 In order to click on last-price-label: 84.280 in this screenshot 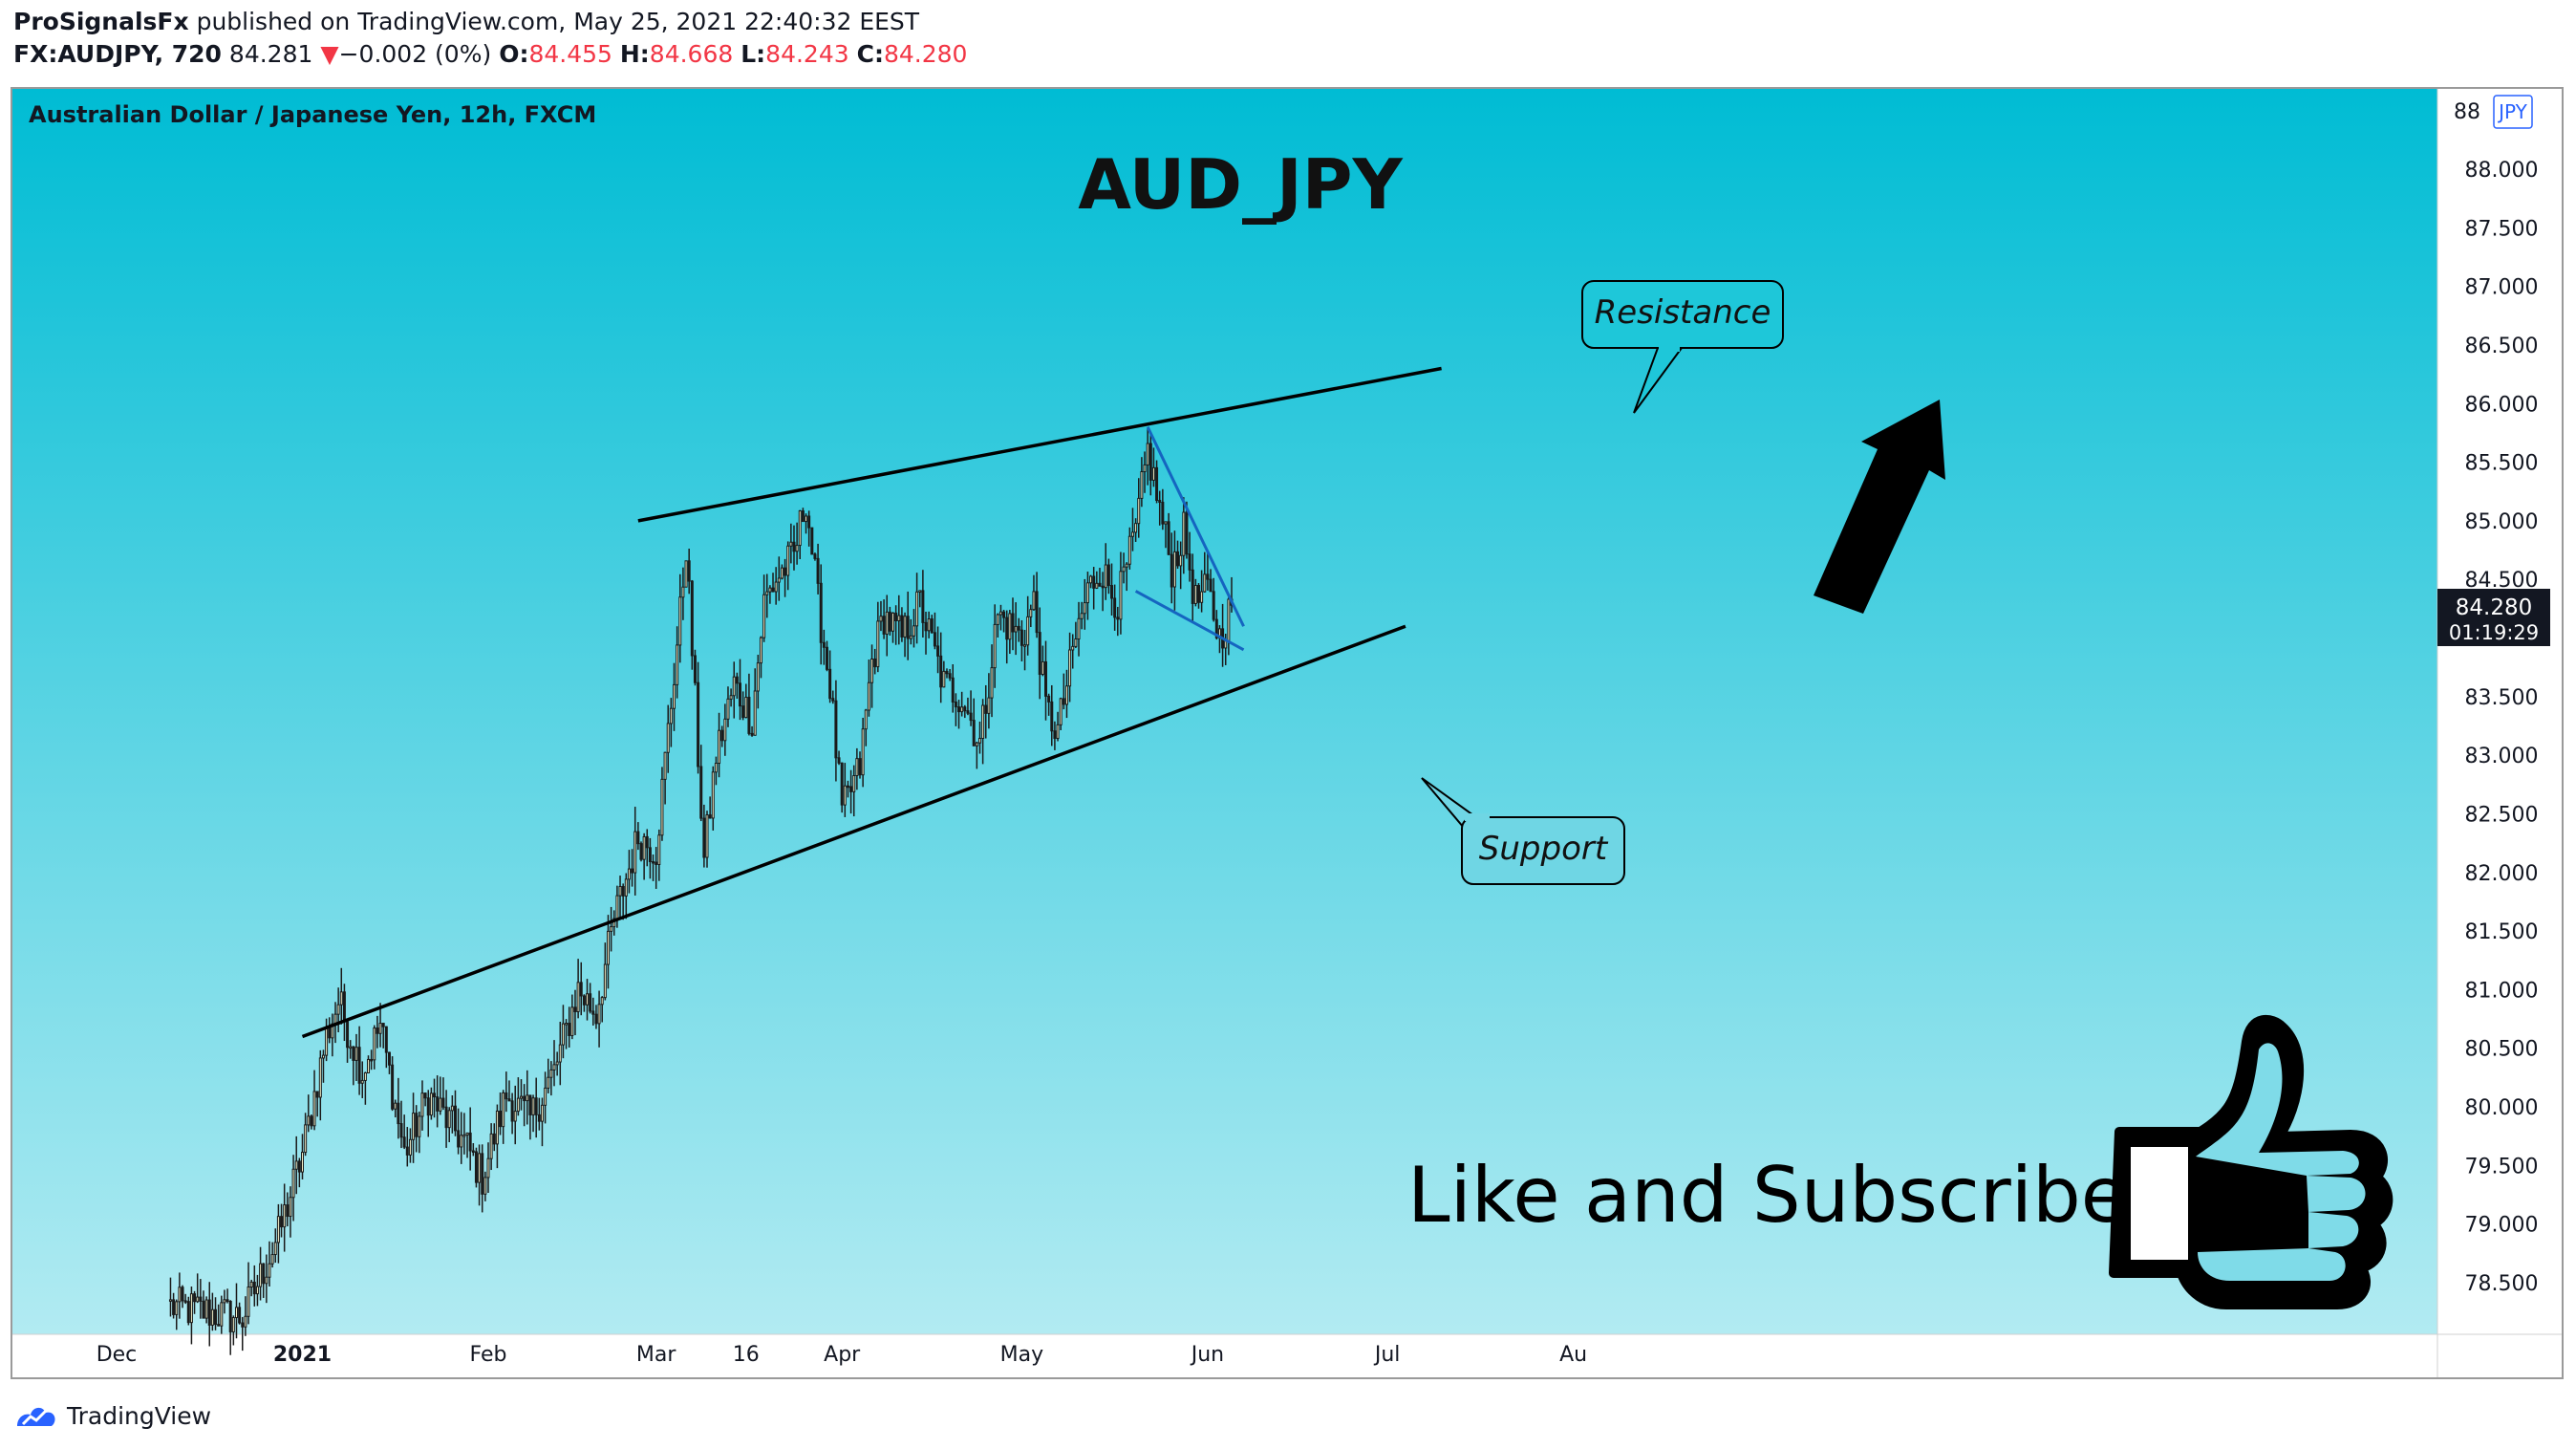, I will do `click(2494, 607)`.